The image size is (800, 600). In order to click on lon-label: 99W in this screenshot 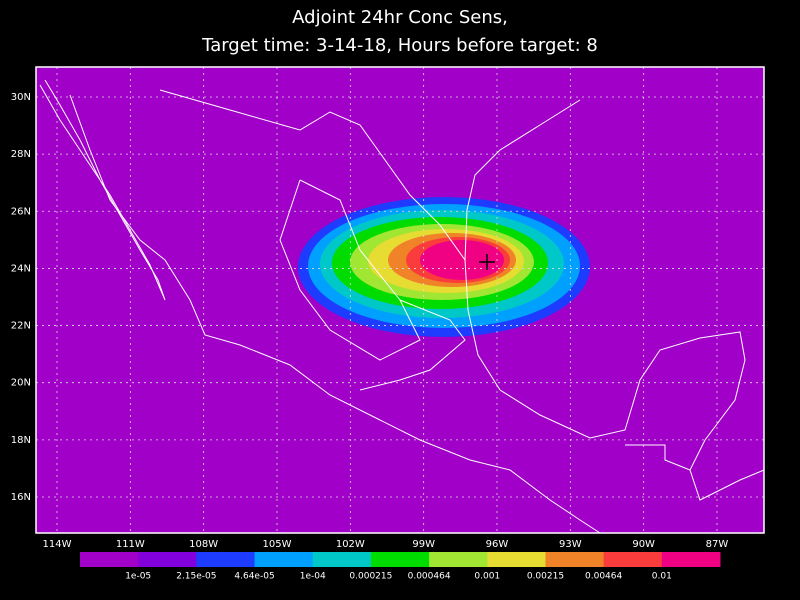, I will do `click(423, 544)`.